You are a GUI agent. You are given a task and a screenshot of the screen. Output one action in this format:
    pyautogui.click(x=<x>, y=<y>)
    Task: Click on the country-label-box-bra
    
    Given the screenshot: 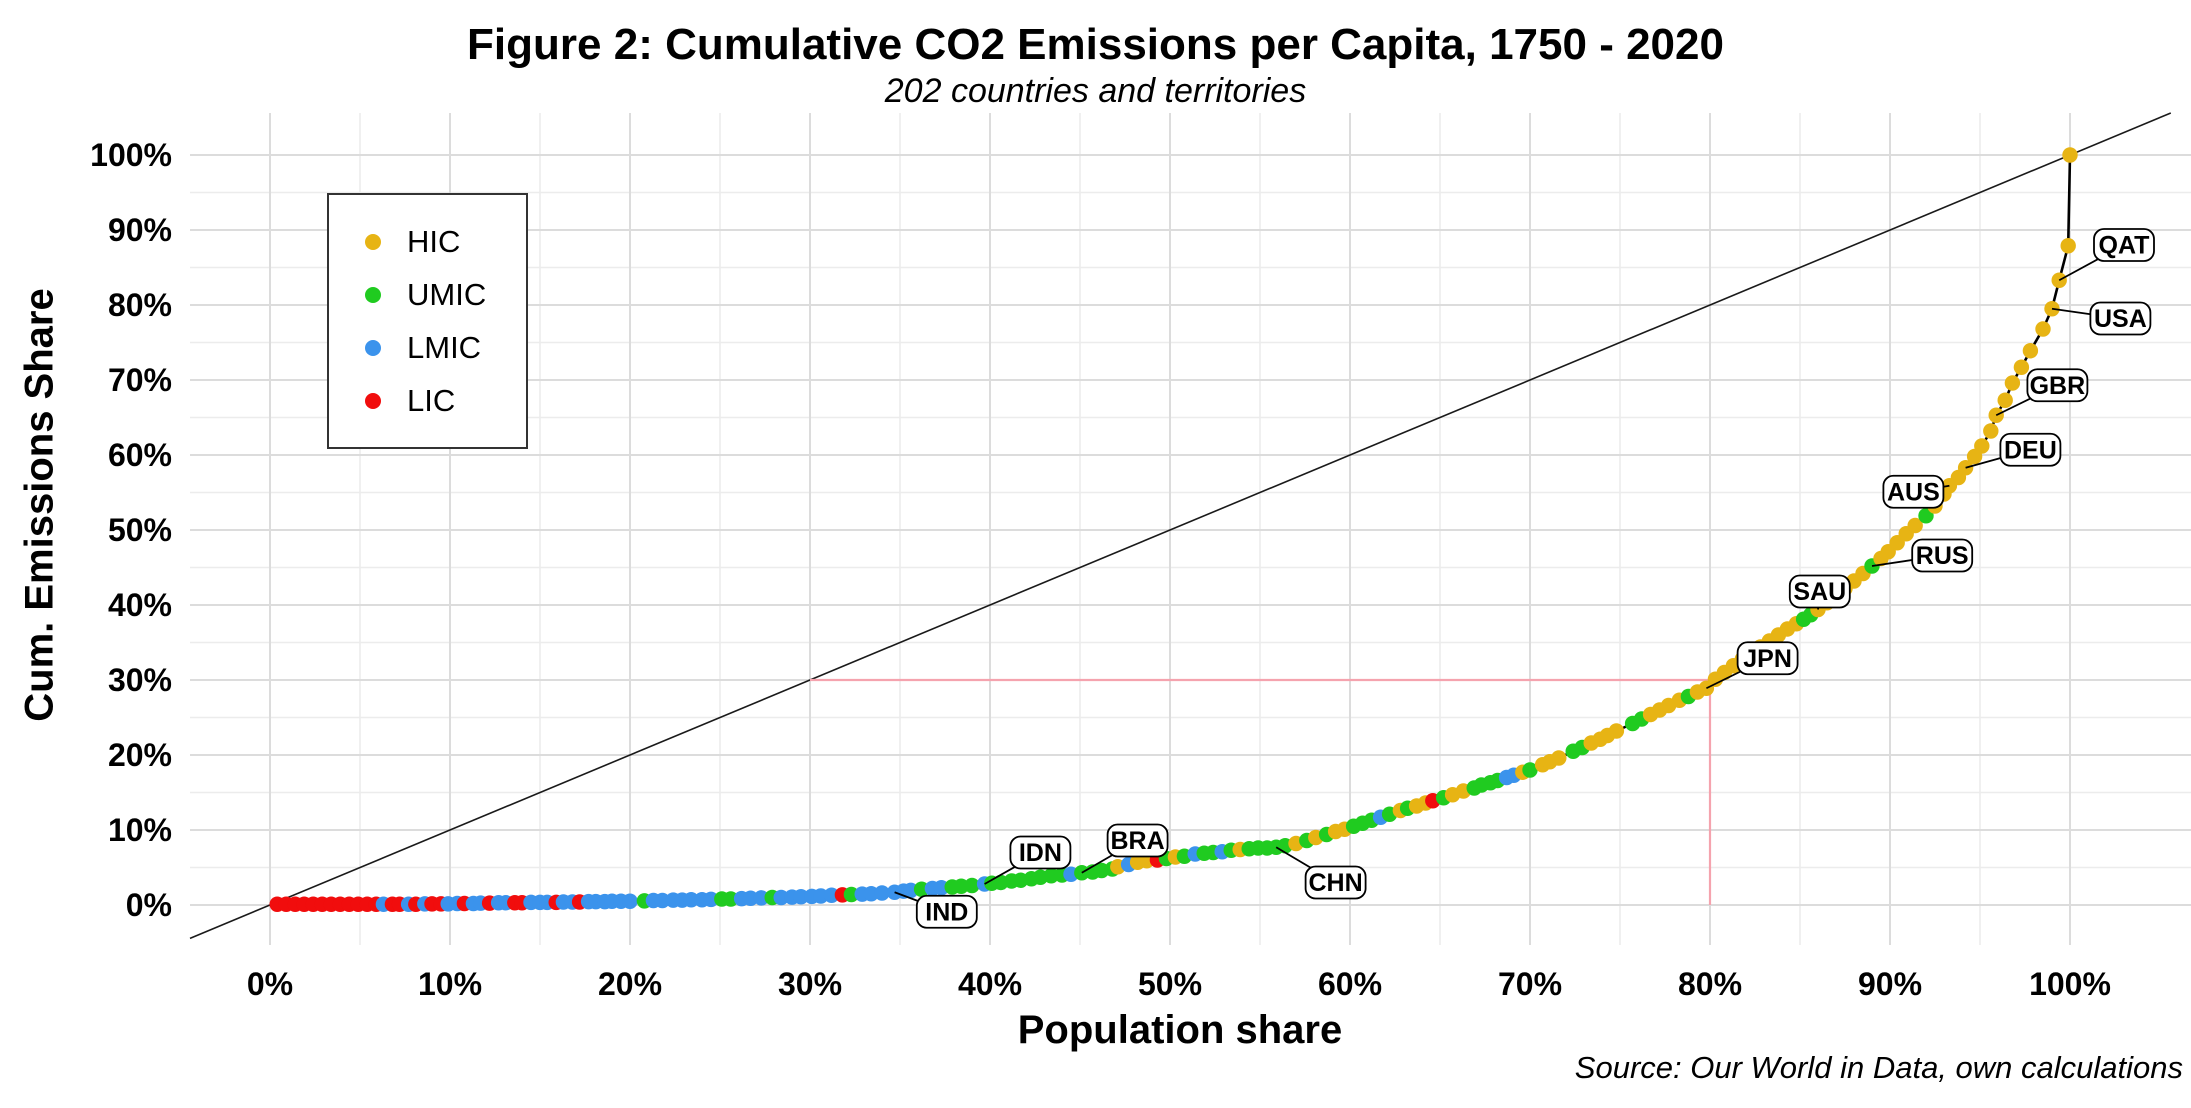 What is the action you would take?
    pyautogui.click(x=1137, y=840)
    